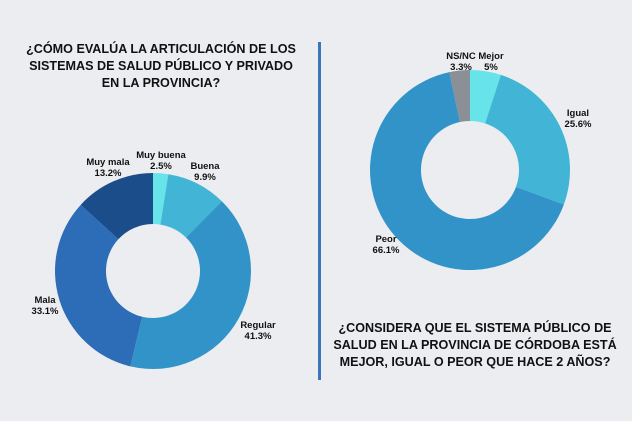  I want to click on slice-right-ns-nc, so click(459, 96).